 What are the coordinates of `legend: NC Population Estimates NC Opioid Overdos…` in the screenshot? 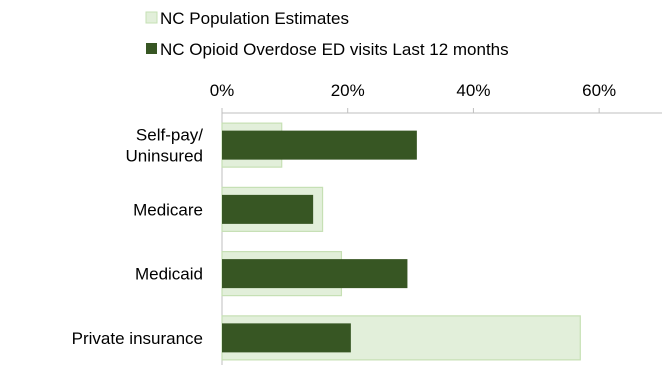 It's located at (327, 34).